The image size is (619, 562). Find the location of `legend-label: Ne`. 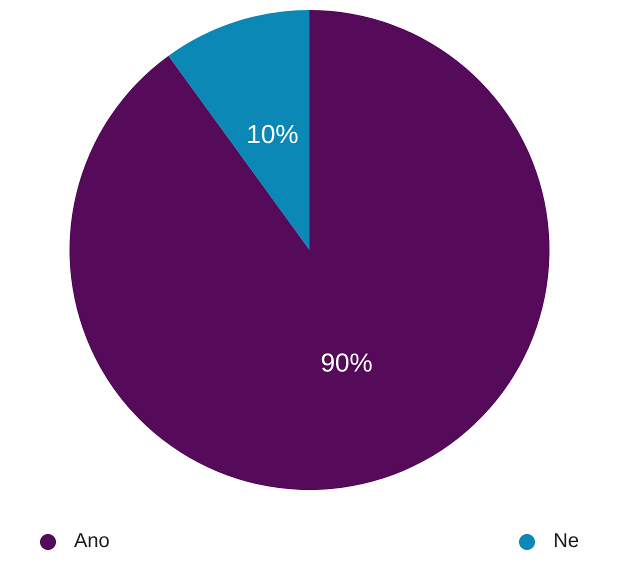

legend-label: Ne is located at coordinates (566, 541).